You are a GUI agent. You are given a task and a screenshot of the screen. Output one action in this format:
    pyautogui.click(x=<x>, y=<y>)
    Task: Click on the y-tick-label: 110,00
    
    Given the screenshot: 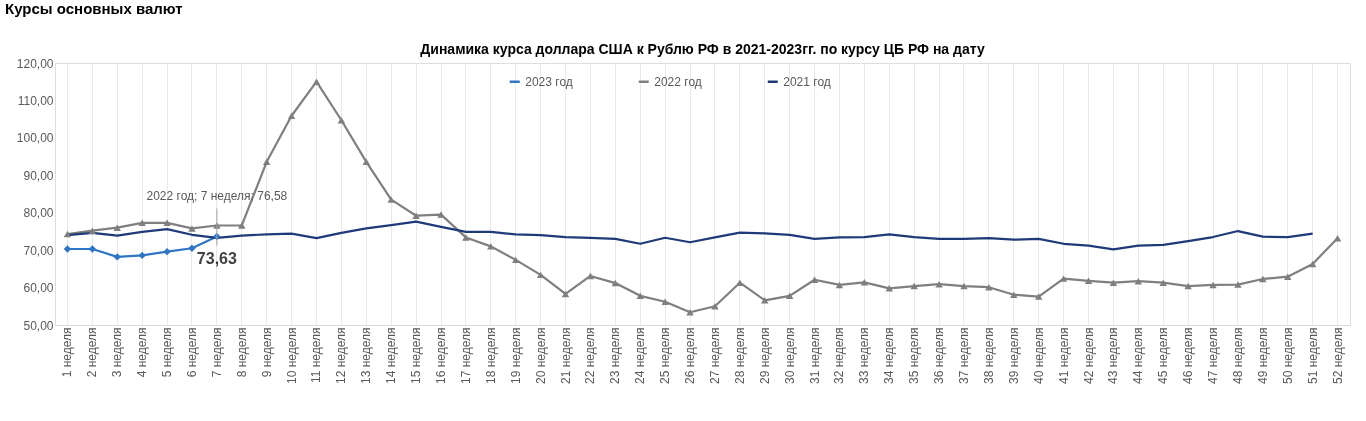 What is the action you would take?
    pyautogui.click(x=35, y=100)
    